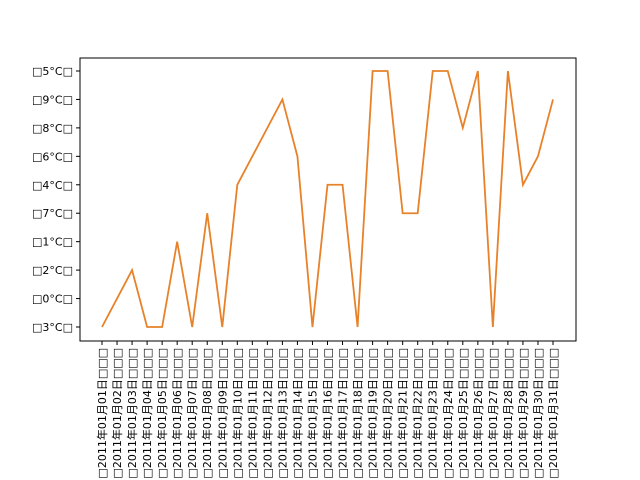  Describe the element at coordinates (162, 413) in the screenshot. I see `x-tick-label: □2011年01月05日□□□` at that location.